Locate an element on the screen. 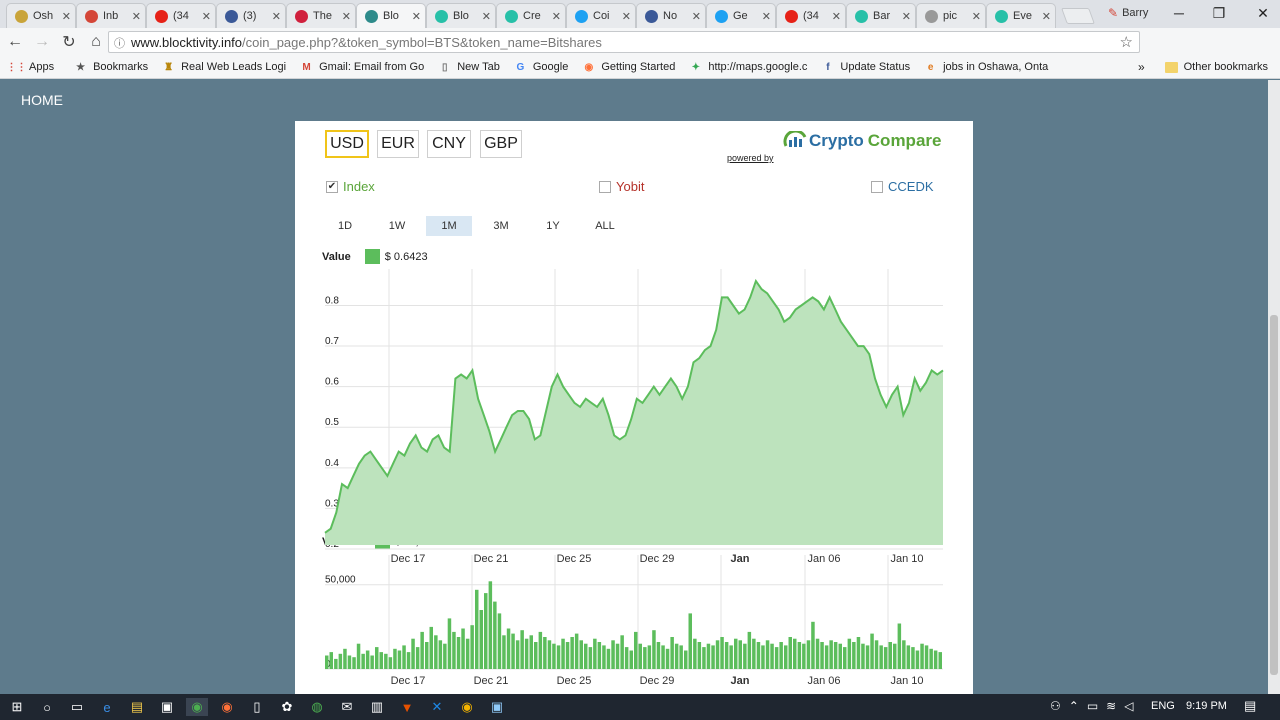 Image resolution: width=1280 pixels, height=720 pixels. language-indicator: ENG is located at coordinates (1163, 706).